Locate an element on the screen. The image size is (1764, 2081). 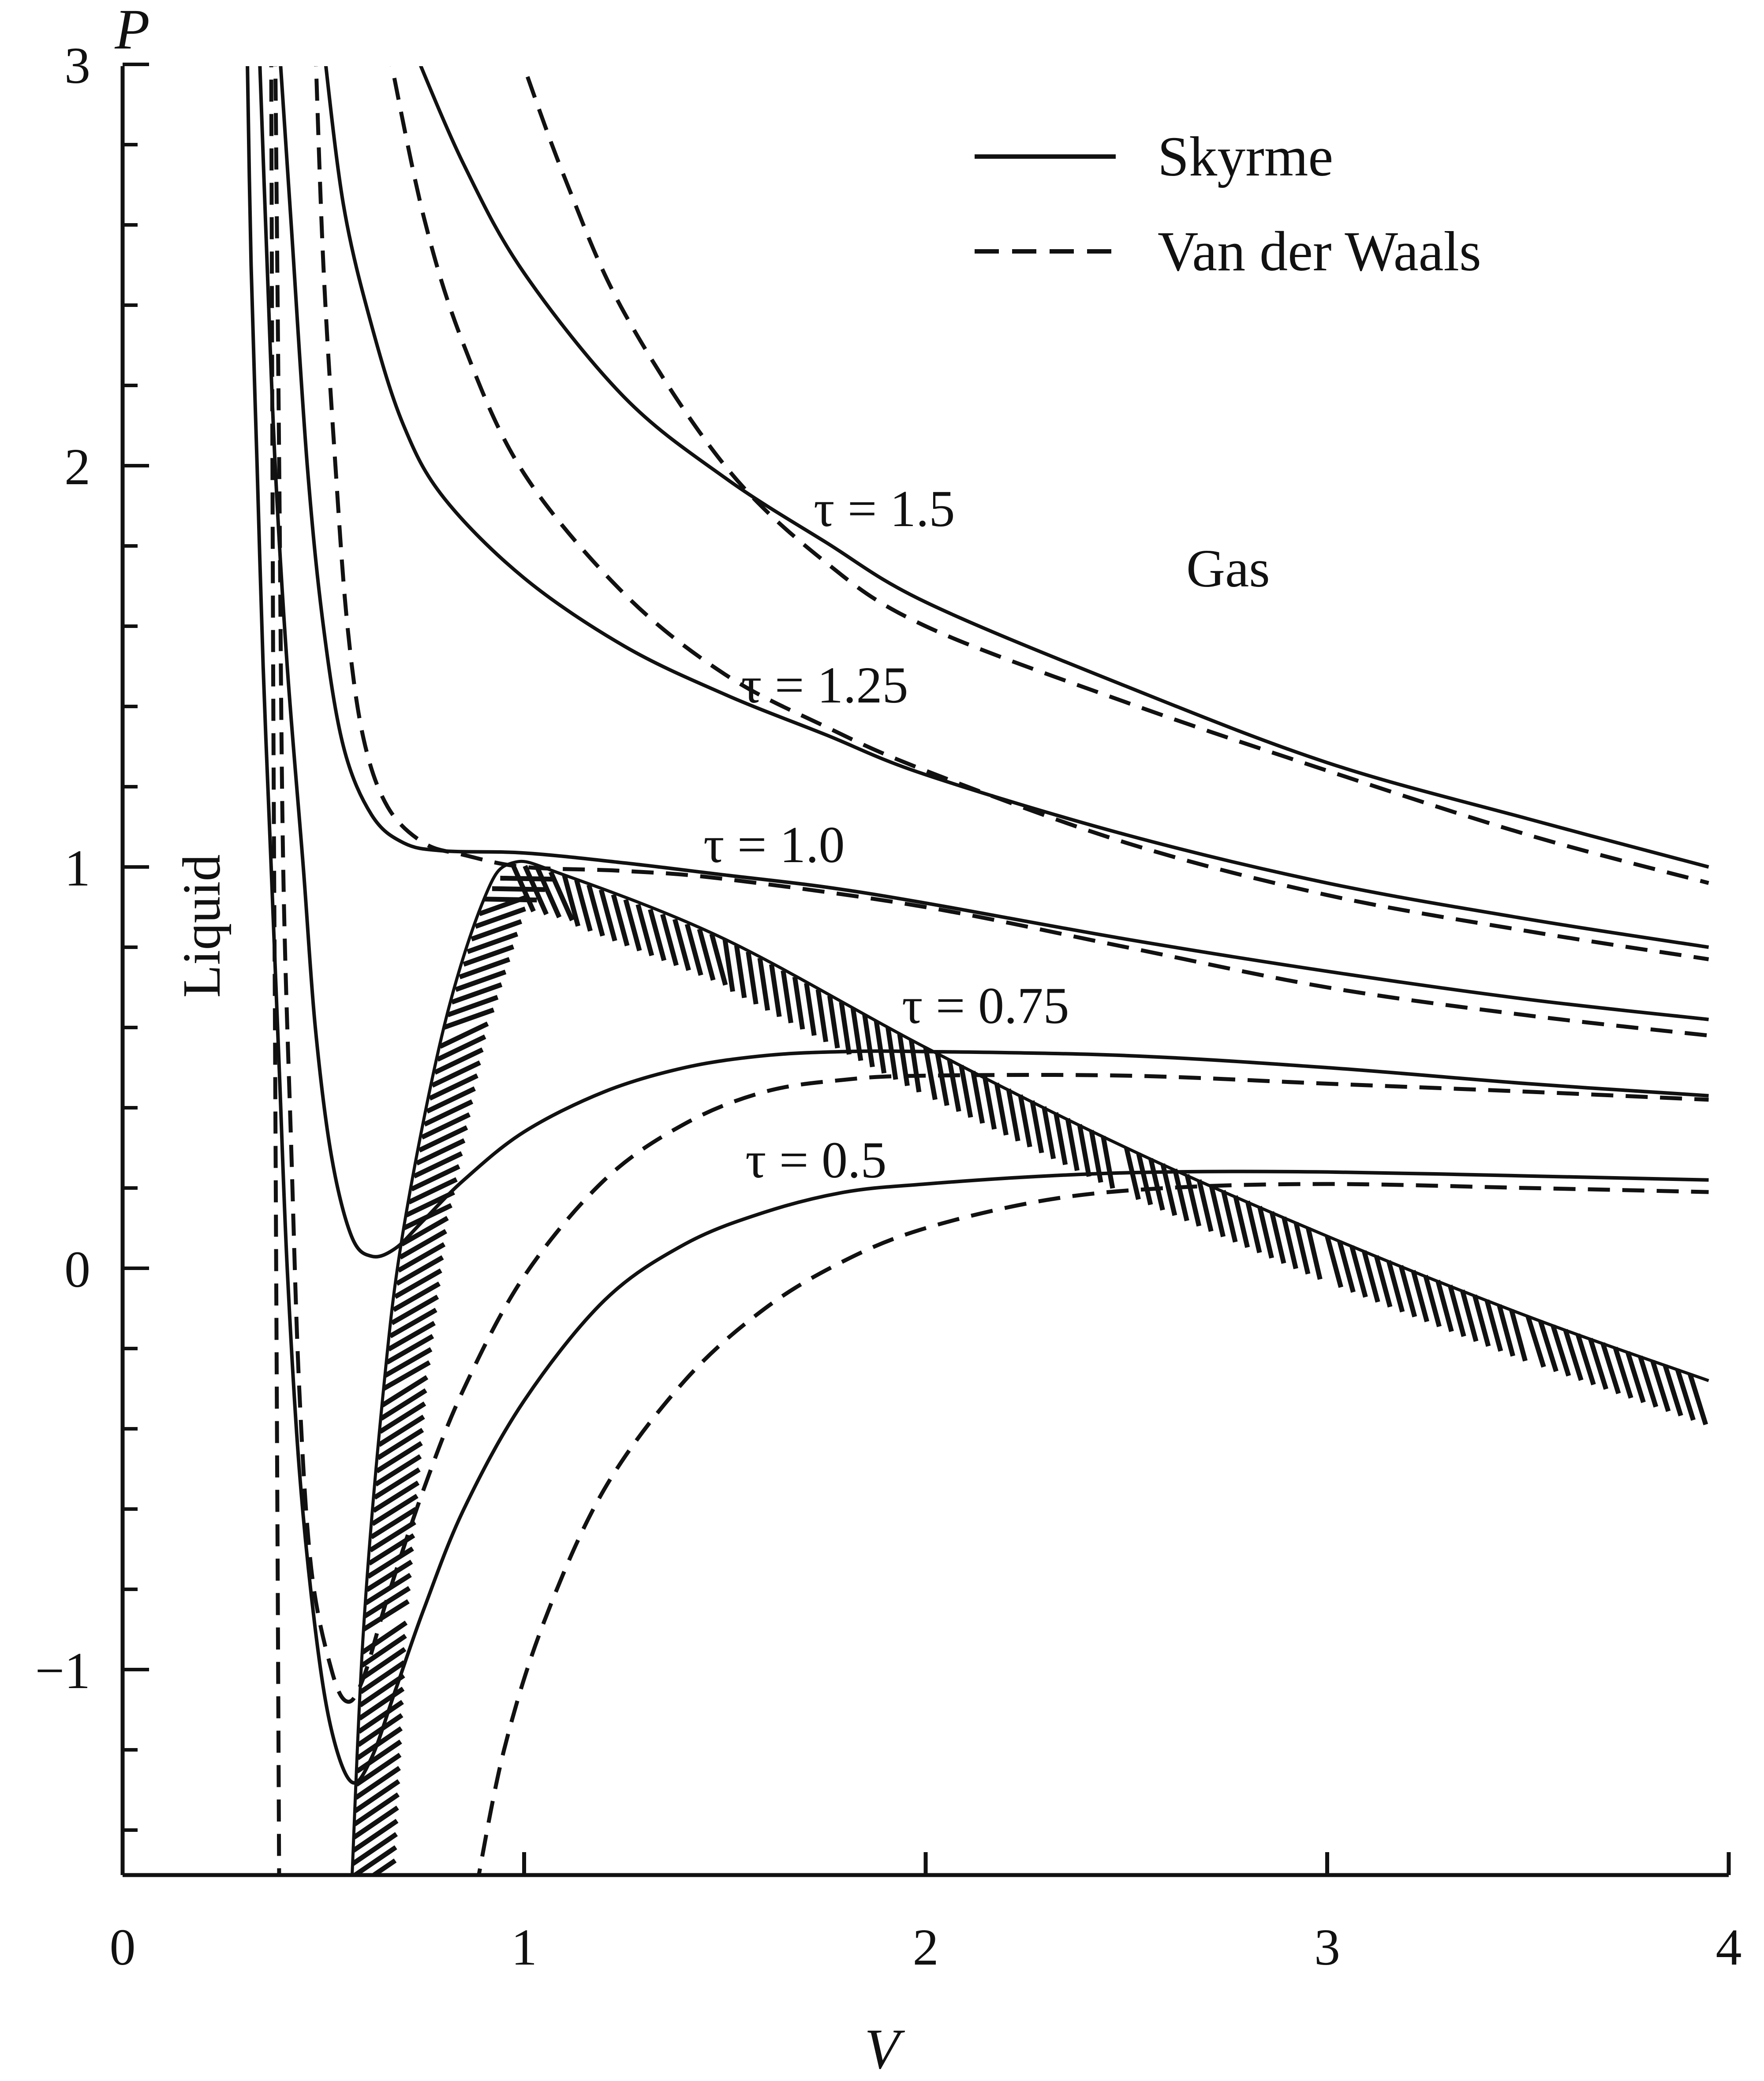
y-tick-label: 2 is located at coordinates (77, 467).